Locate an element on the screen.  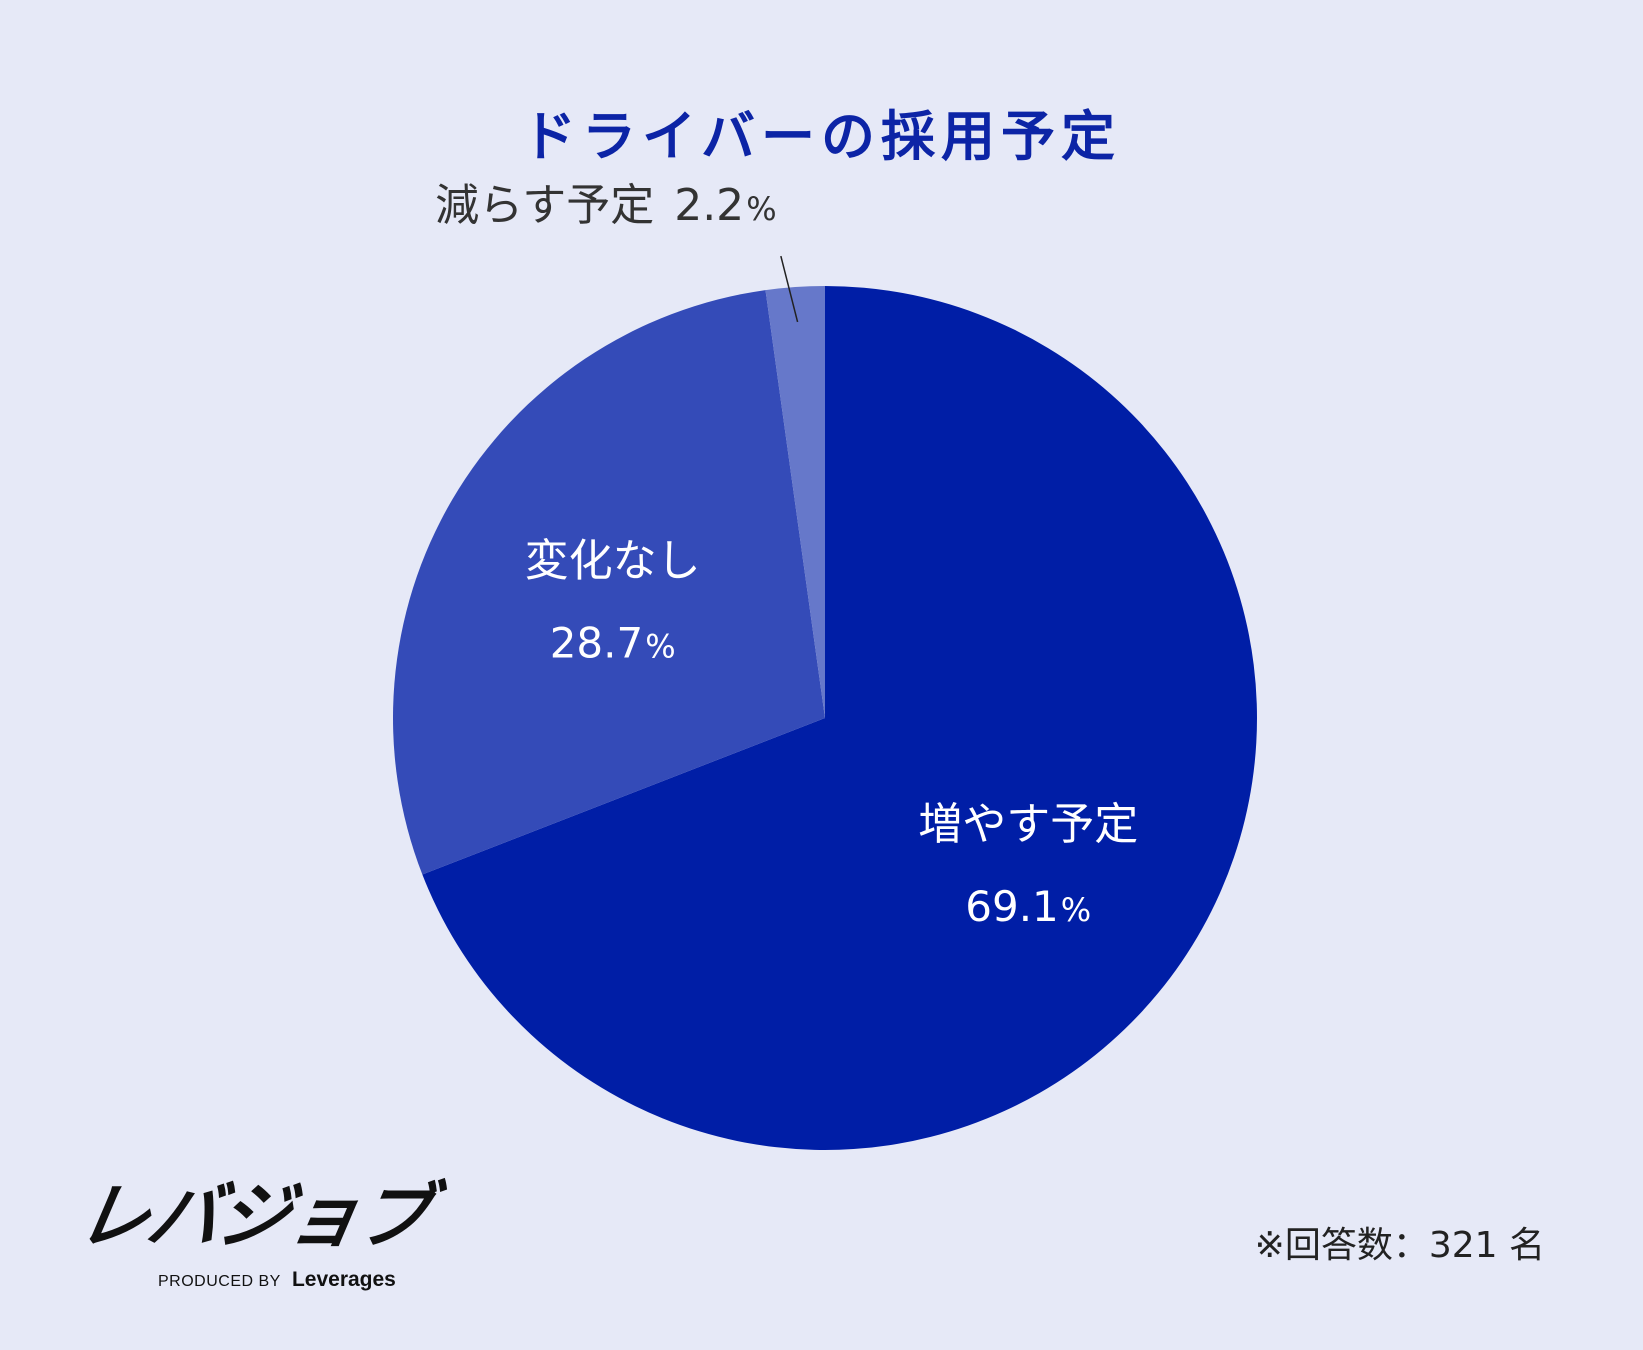
slice-2-wedge is located at coordinates (609, 582).